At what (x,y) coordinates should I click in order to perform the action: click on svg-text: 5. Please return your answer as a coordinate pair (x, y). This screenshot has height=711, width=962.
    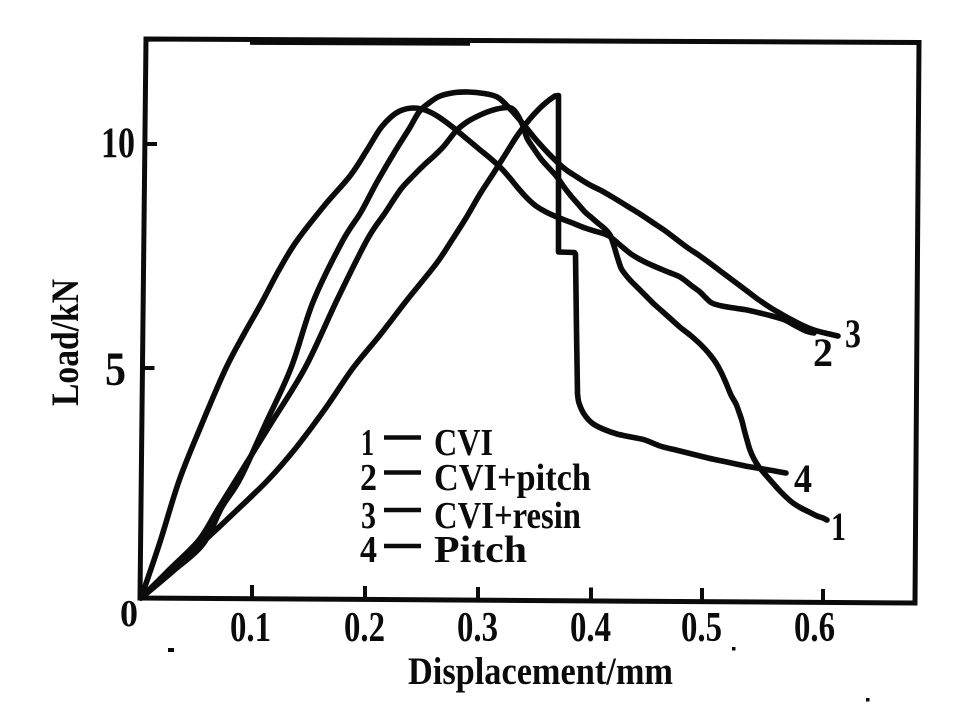
    Looking at the image, I should click on (115, 369).